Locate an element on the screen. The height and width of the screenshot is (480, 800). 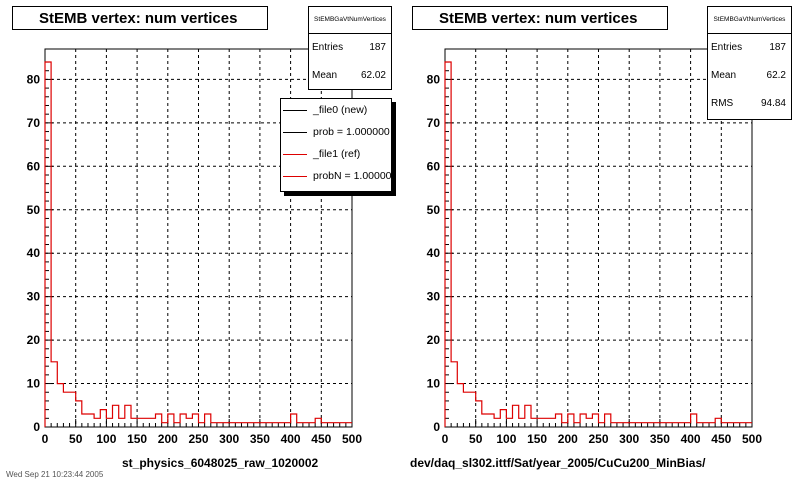
legend-label: _file1 (ref) is located at coordinates (337, 154).